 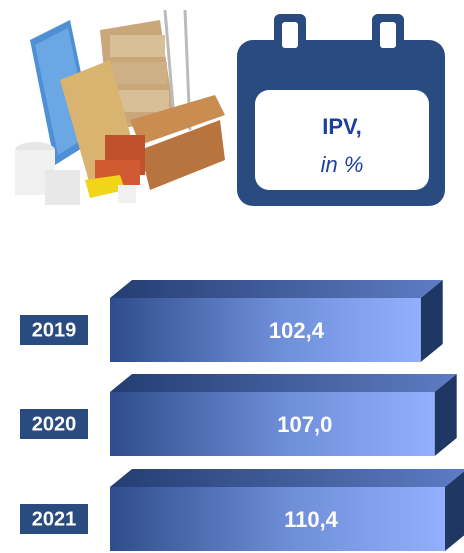 What do you see at coordinates (311, 519) in the screenshot?
I see `value-label: 110,4` at bounding box center [311, 519].